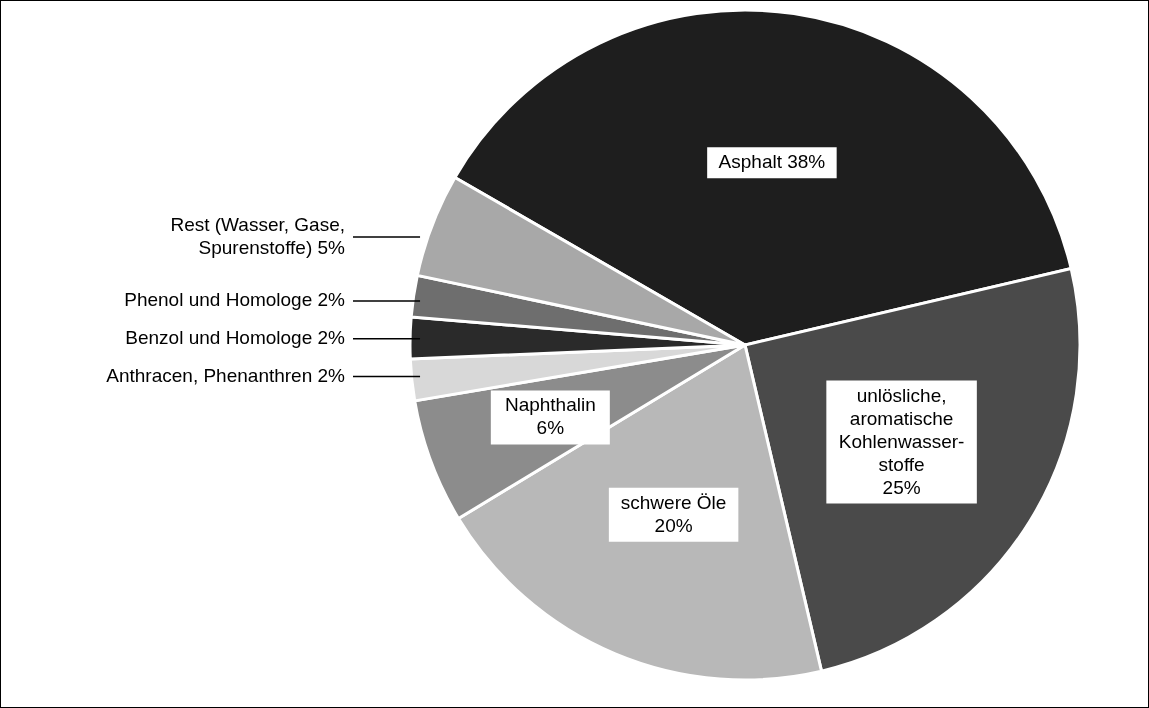 This screenshot has height=708, width=1149. Describe the element at coordinates (550, 405) in the screenshot. I see `slice-label: Naphthalin` at that location.